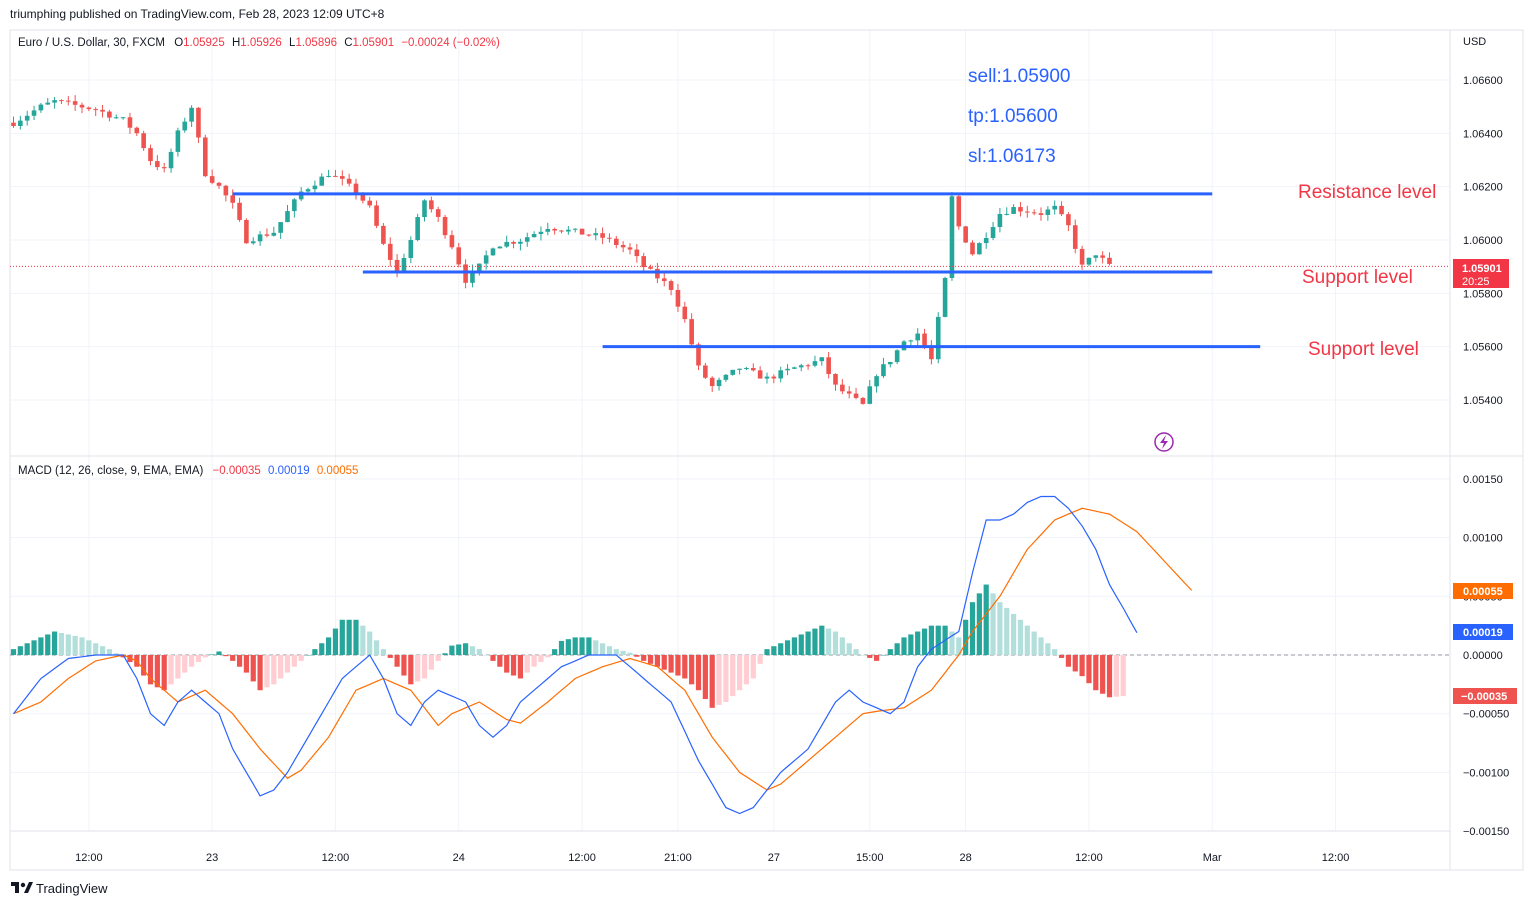 The width and height of the screenshot is (1533, 907). Describe the element at coordinates (1482, 269) in the screenshot. I see `last-price-value: 1.05901` at that location.